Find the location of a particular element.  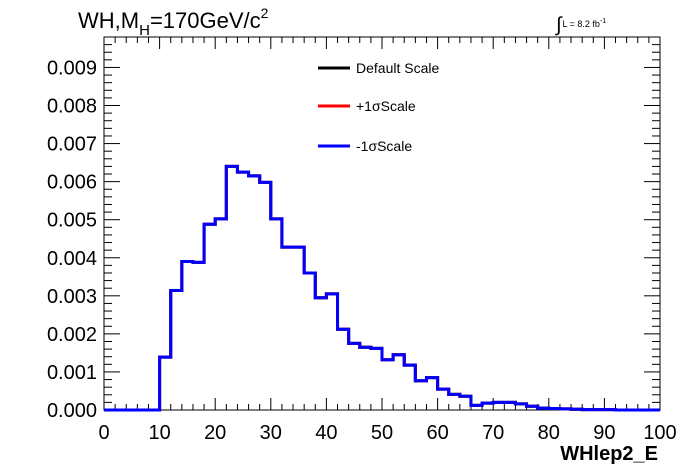

y-tick-label: 0.005 is located at coordinates (72, 221).